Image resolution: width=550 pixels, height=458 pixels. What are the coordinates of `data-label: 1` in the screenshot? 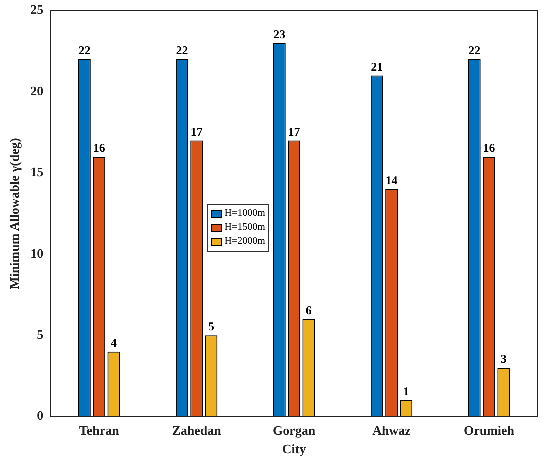 It's located at (406, 391).